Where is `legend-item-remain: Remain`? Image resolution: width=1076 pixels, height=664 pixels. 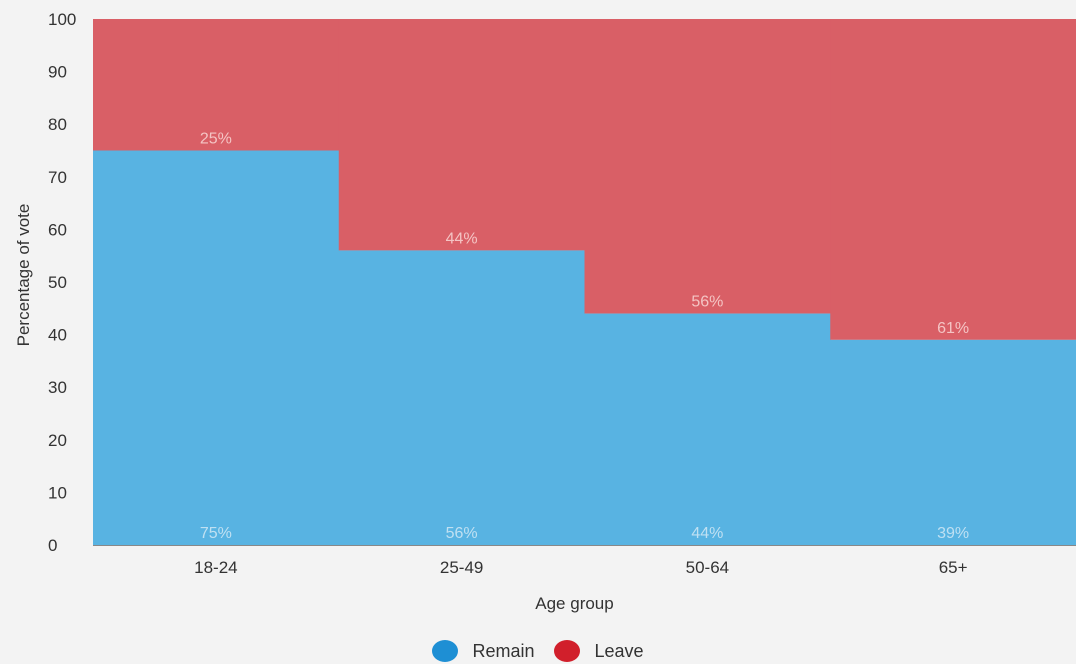
legend-item-remain: Remain is located at coordinates (483, 651).